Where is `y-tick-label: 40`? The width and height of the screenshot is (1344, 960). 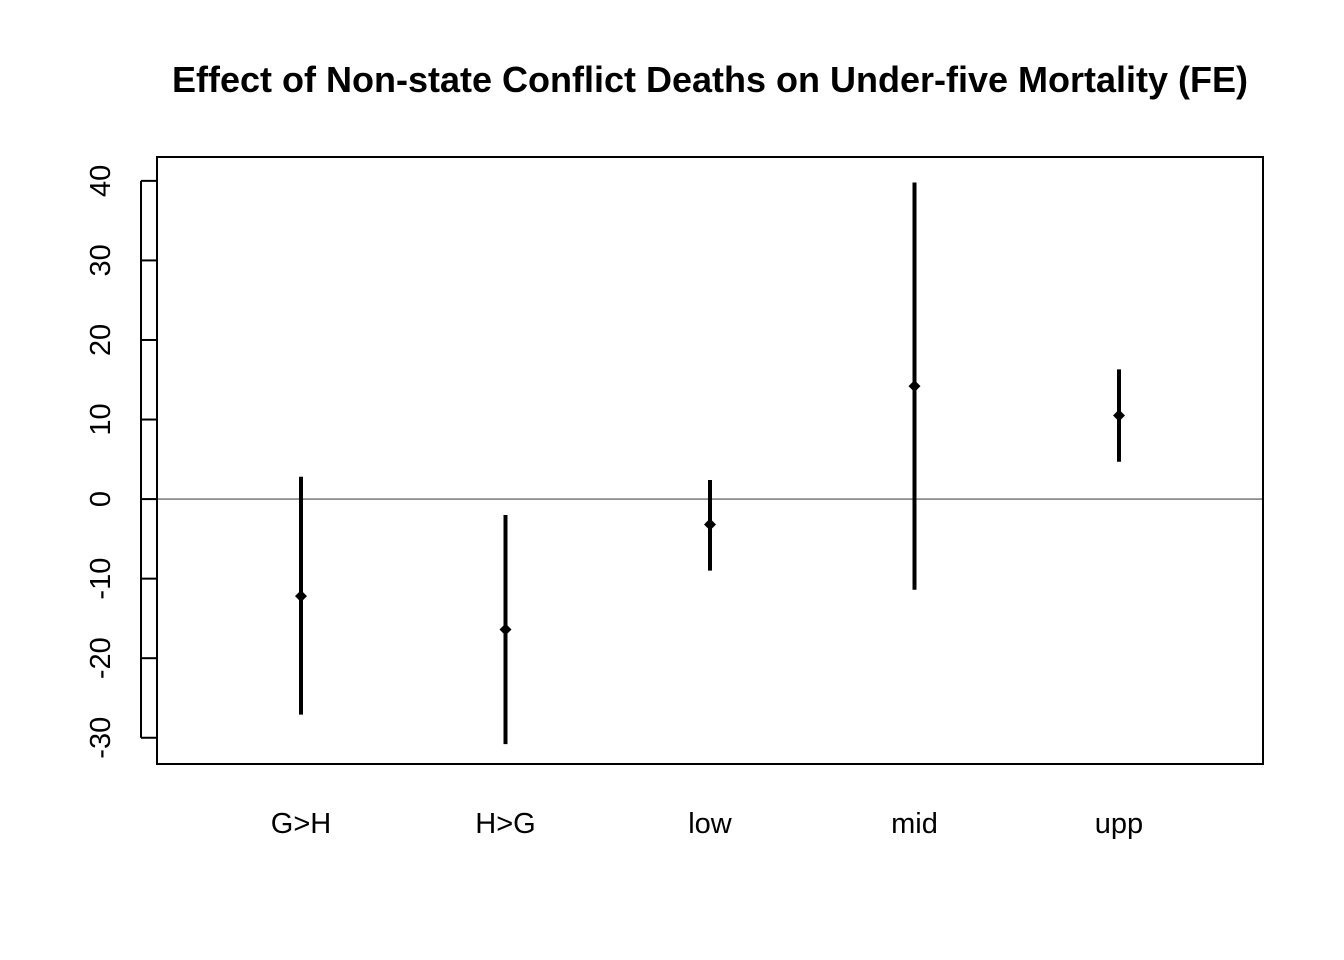
y-tick-label: 40 is located at coordinates (101, 181).